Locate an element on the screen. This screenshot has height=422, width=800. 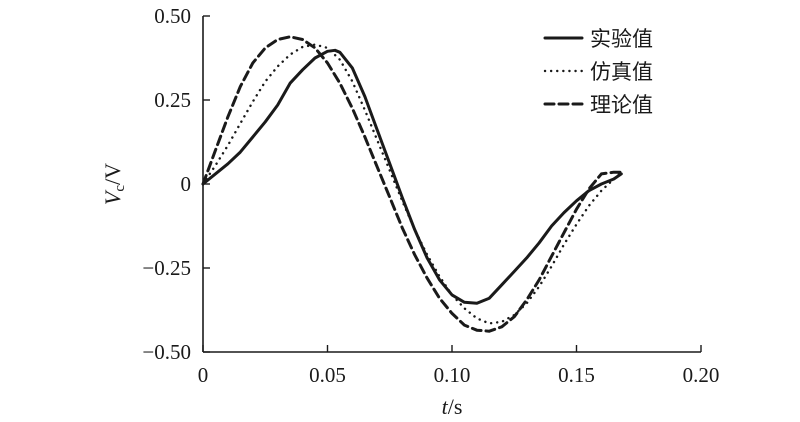
legend-label: 理论值 is located at coordinates (621, 105).